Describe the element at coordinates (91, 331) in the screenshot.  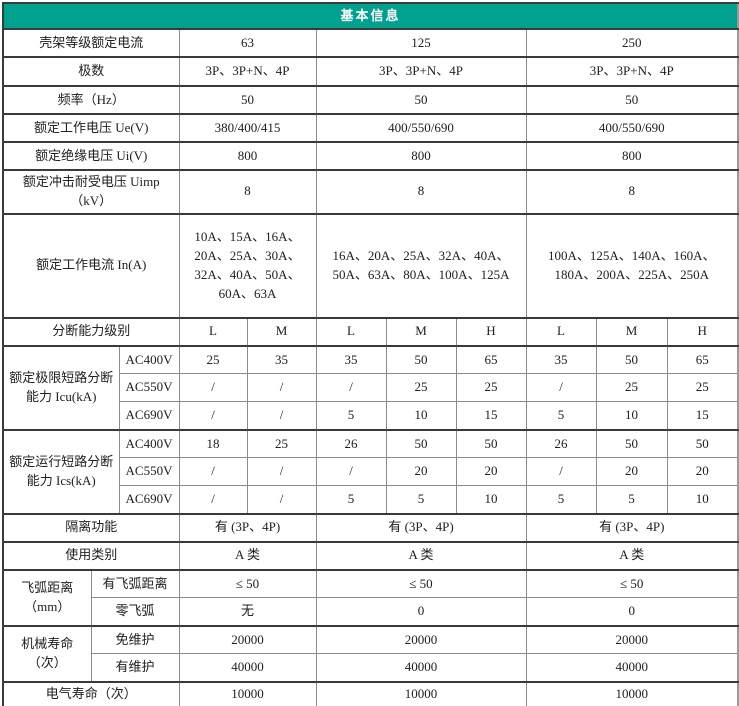
I see `label-breaking-level: 分断能力级别` at that location.